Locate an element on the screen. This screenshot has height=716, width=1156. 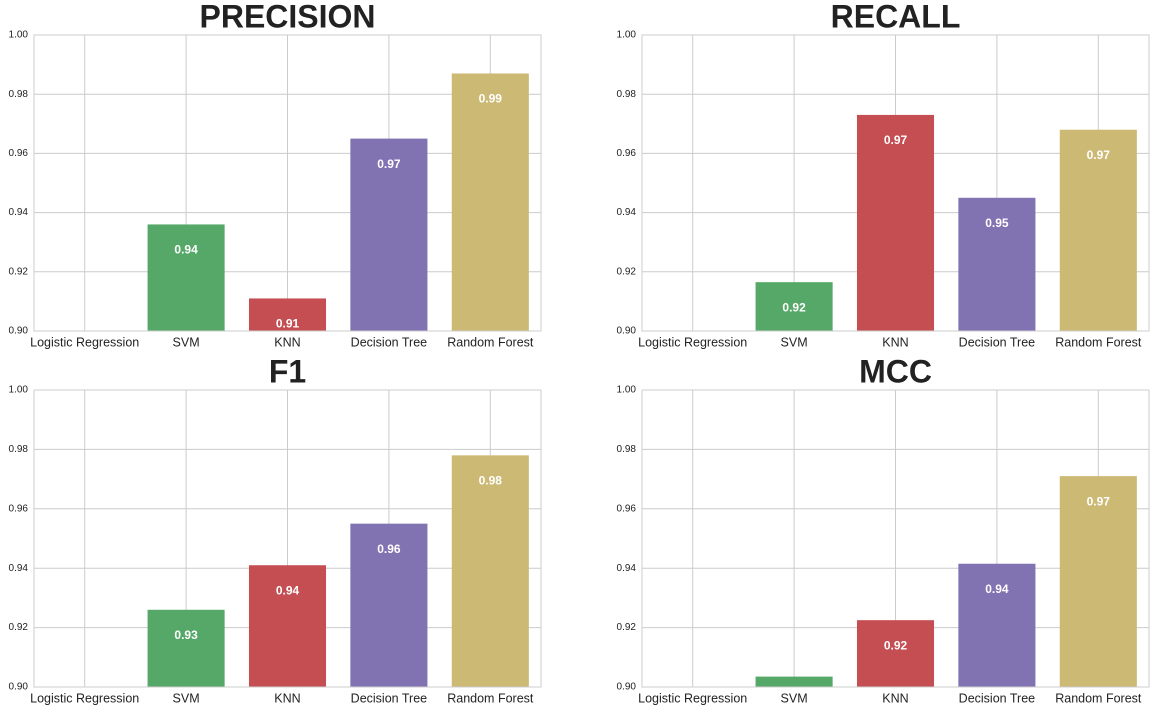
chart-title: RECALL is located at coordinates (896, 17).